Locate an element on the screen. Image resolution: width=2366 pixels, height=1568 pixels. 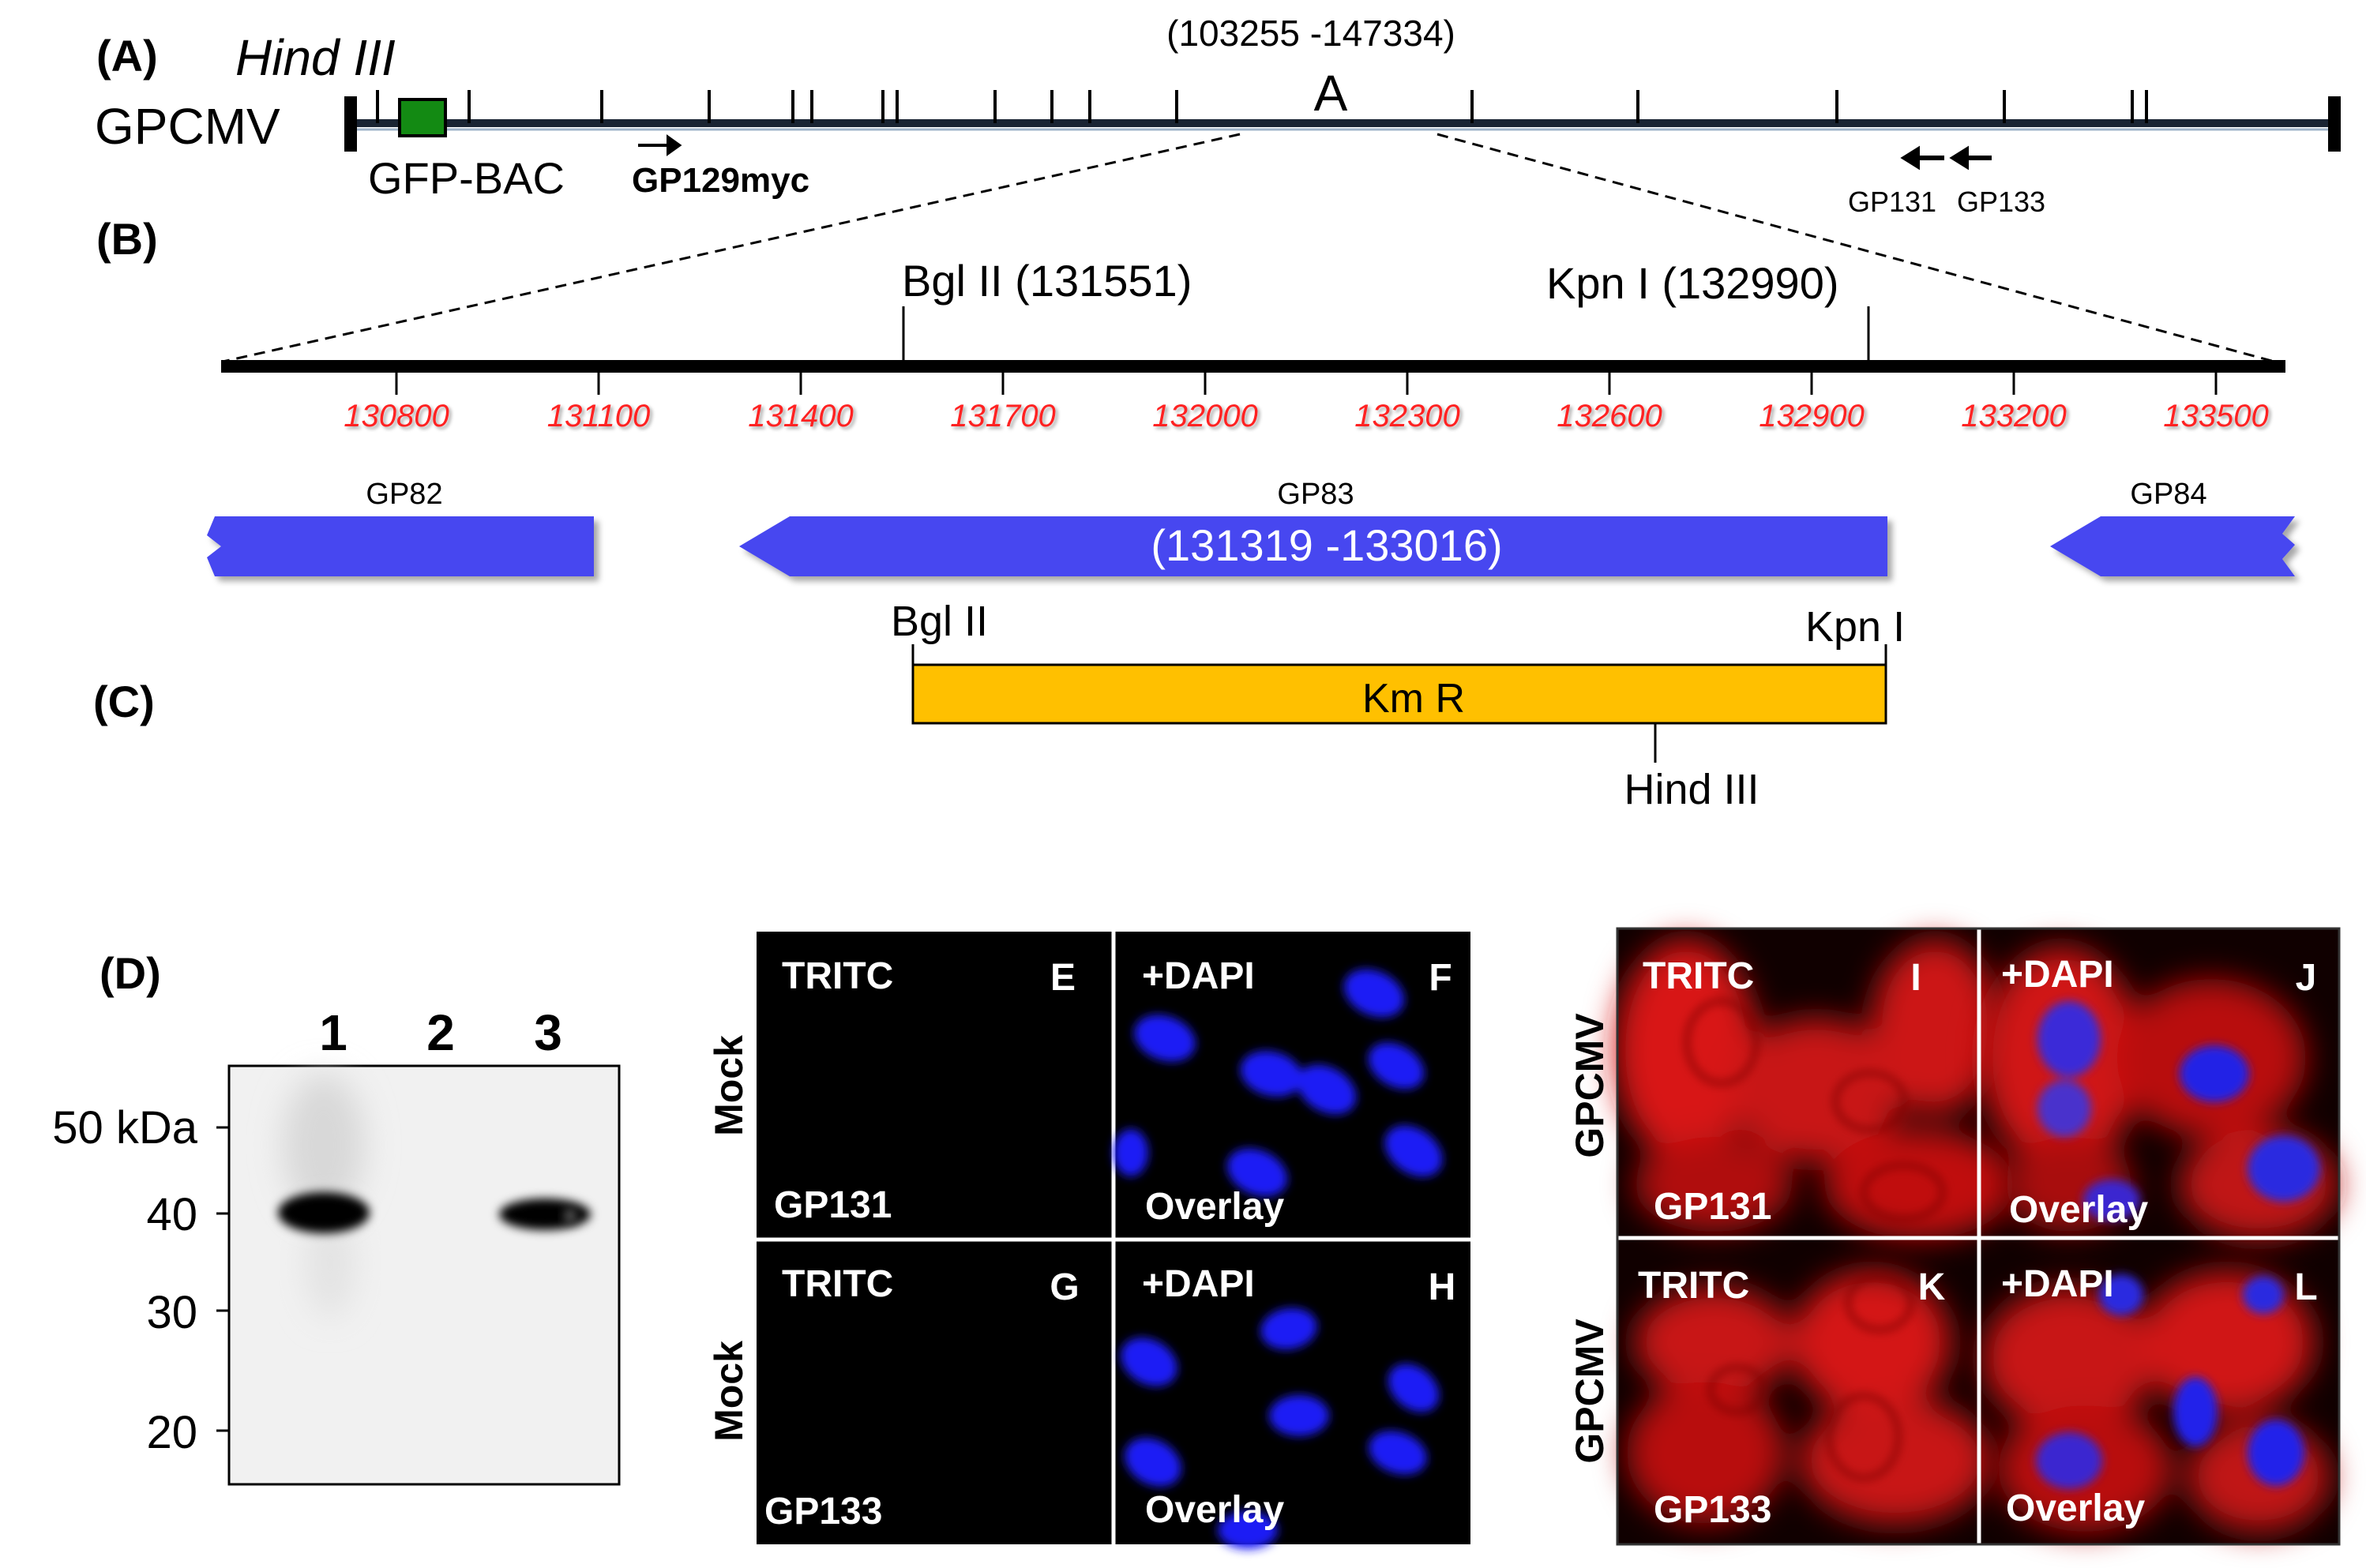
panel-f-nuclei is located at coordinates (1278, 1083).